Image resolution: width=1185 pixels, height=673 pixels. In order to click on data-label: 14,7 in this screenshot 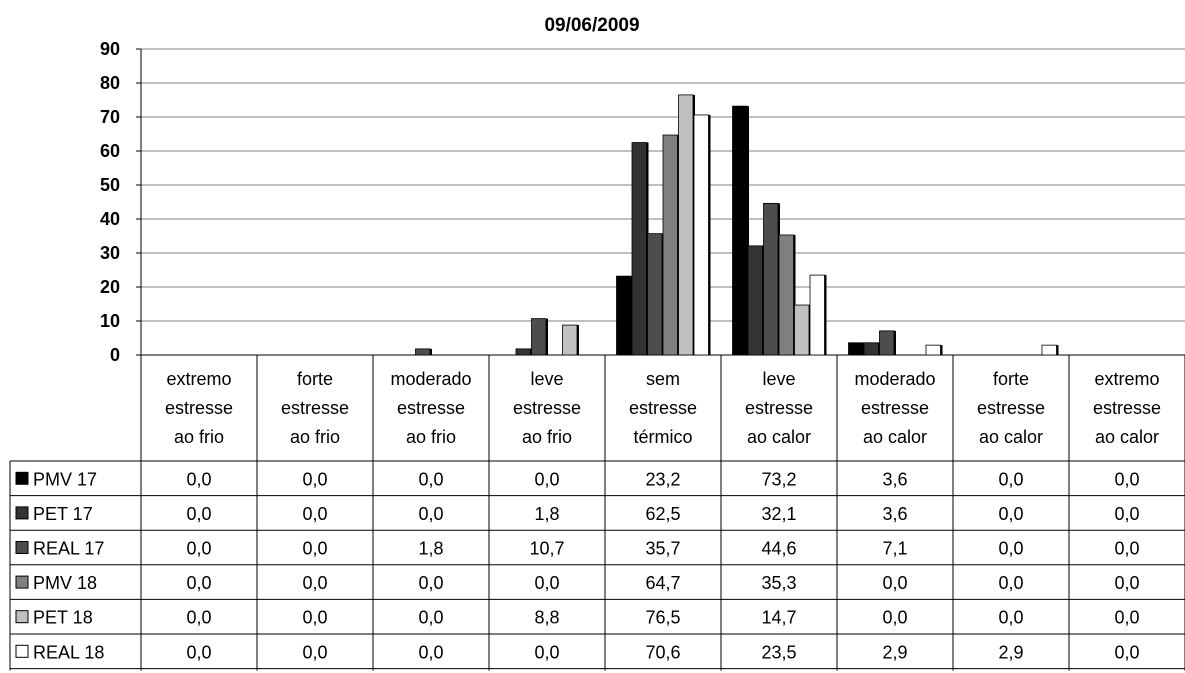, I will do `click(778, 618)`.